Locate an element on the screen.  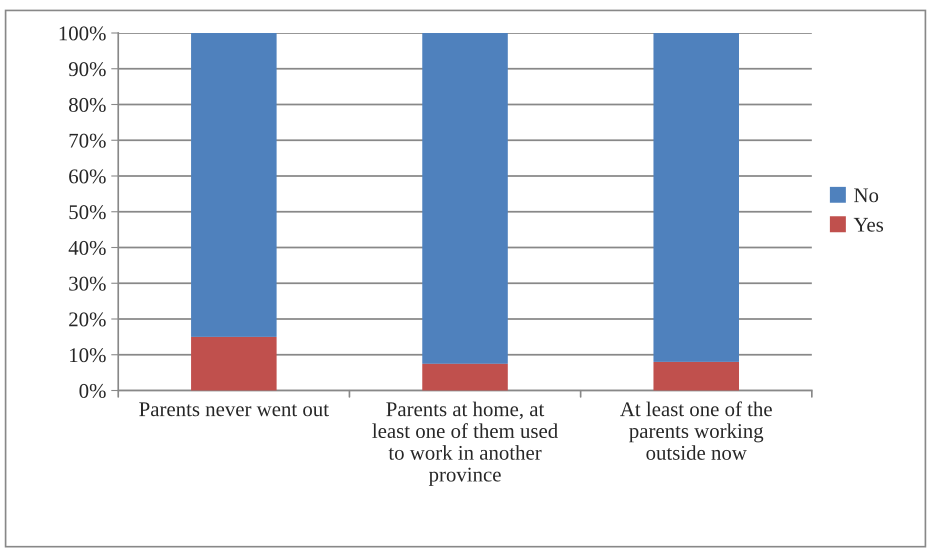
y-tick-label: 0% is located at coordinates (92, 391).